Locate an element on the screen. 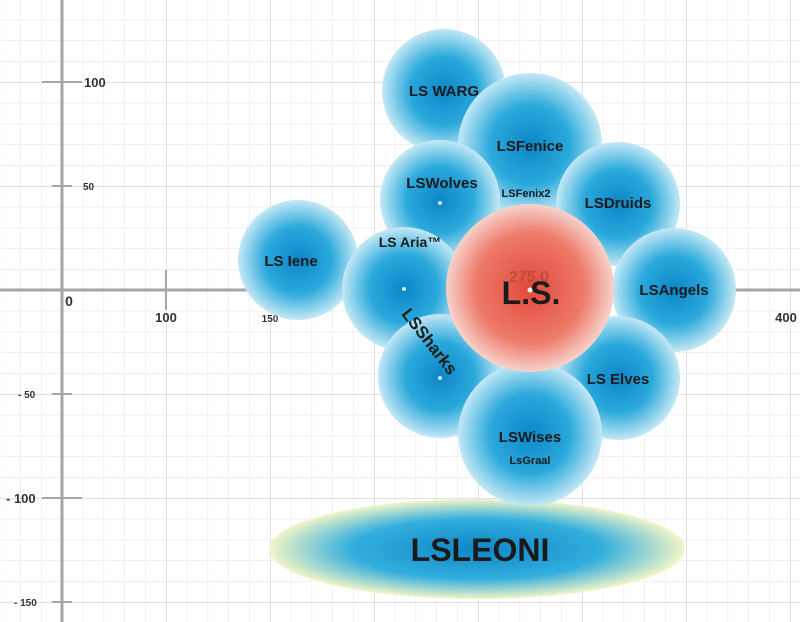  bubble-lsangels is located at coordinates (674, 290).